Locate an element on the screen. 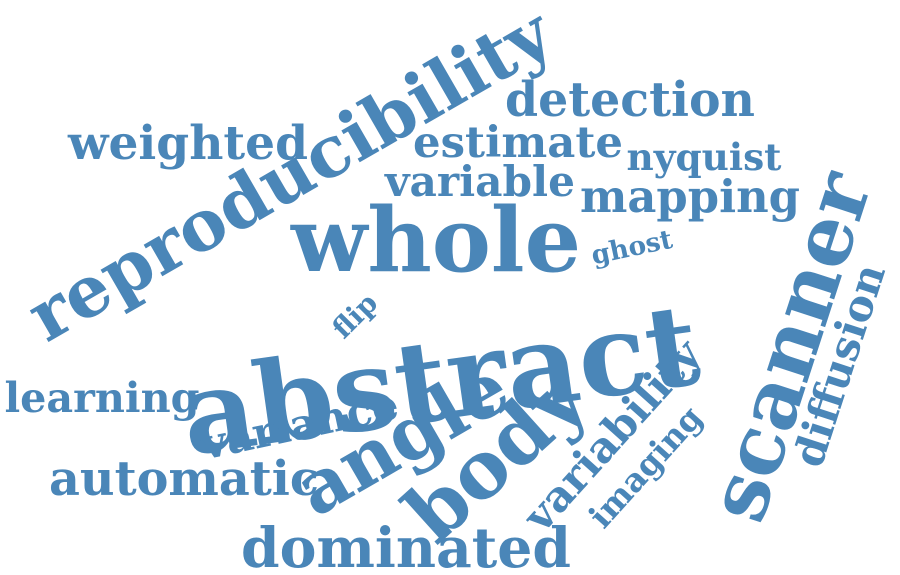  word-ghost: ghost is located at coordinates (632, 247).